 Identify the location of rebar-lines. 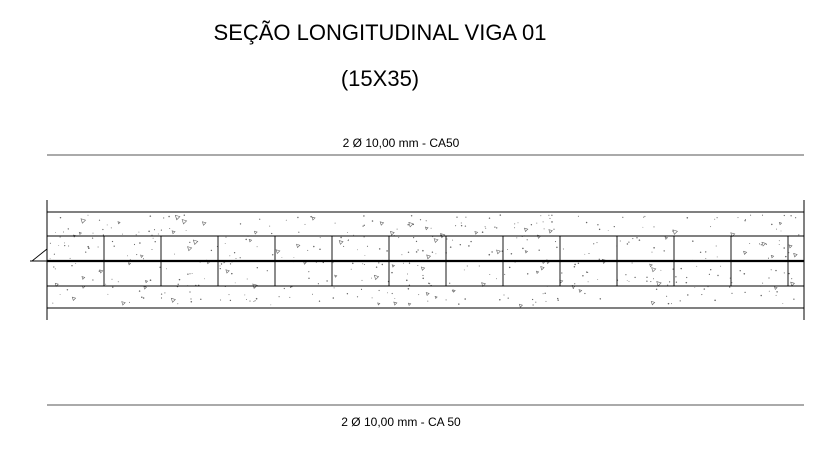
(425, 261).